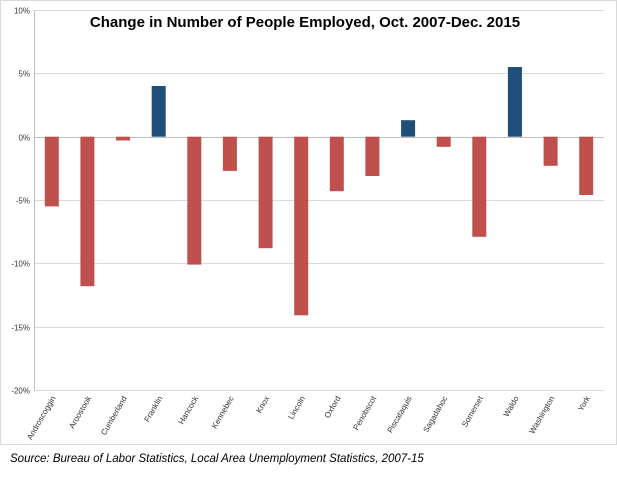 The width and height of the screenshot is (617, 480). Describe the element at coordinates (229, 153) in the screenshot. I see `bar-kennebec` at that location.